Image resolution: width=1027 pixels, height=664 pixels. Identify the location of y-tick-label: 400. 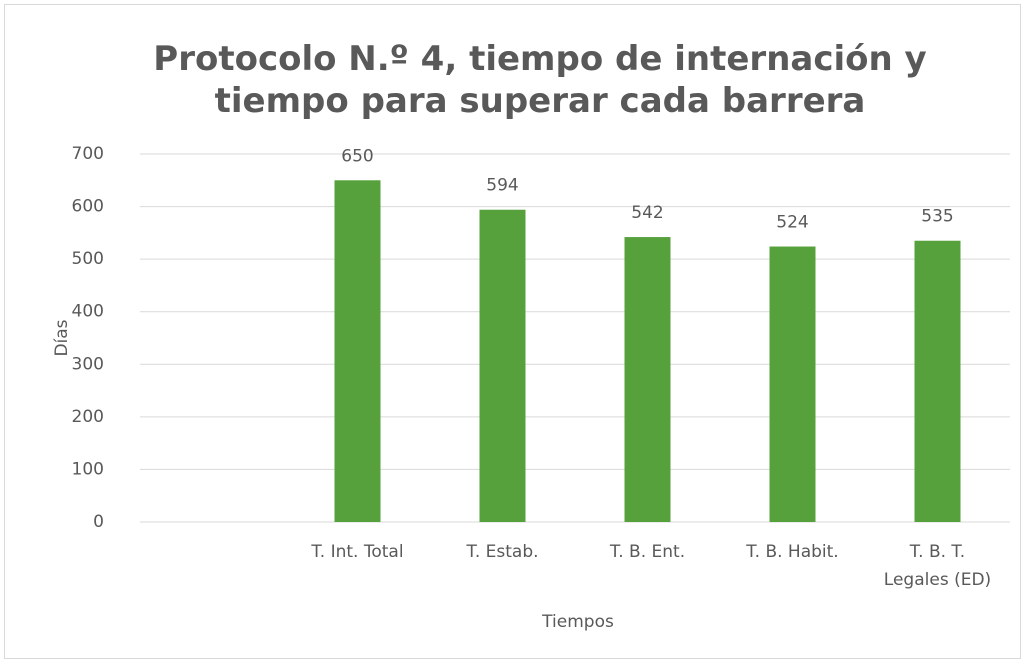
(88, 312).